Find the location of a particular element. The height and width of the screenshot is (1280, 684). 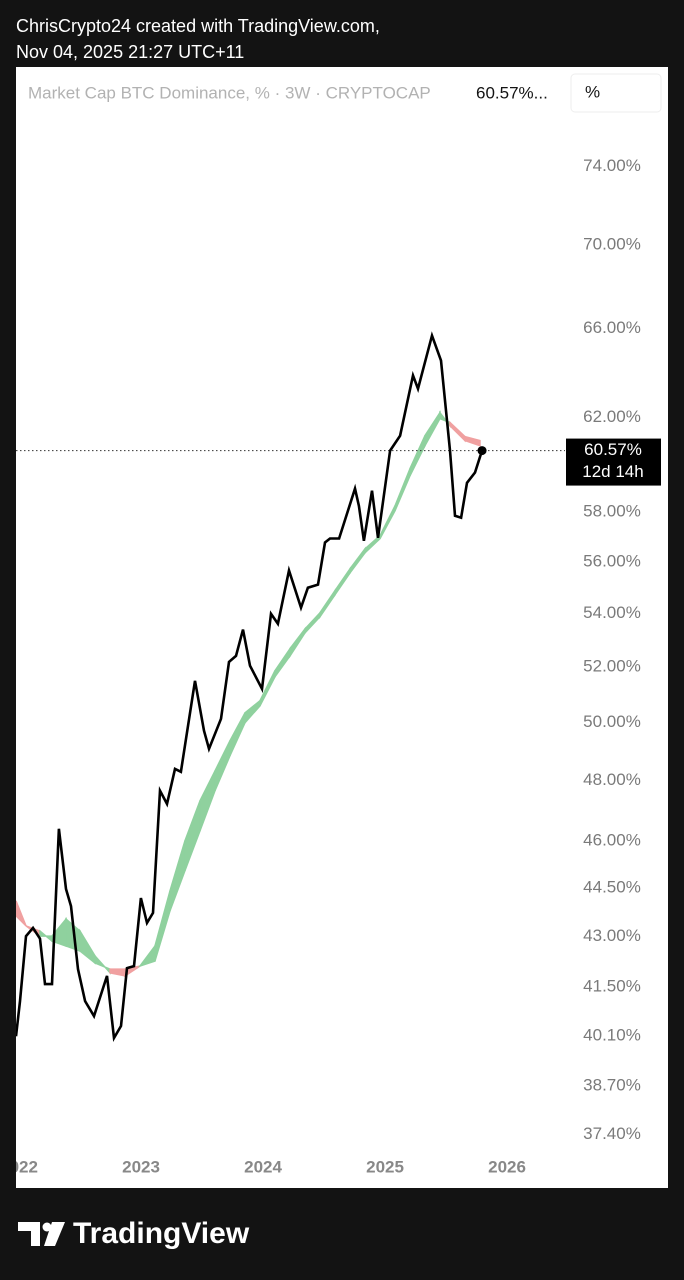

y-tick-label: 48.00% is located at coordinates (612, 779).